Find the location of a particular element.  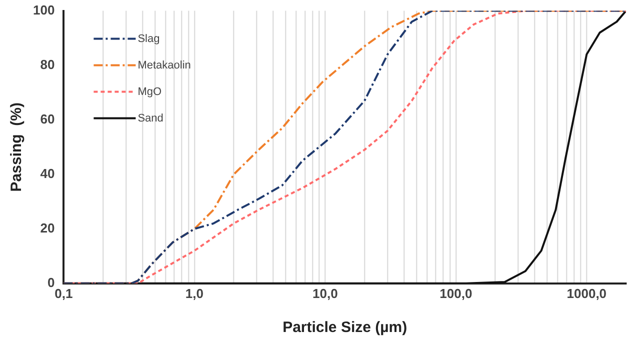

y-tick-label: 0 is located at coordinates (51, 282).